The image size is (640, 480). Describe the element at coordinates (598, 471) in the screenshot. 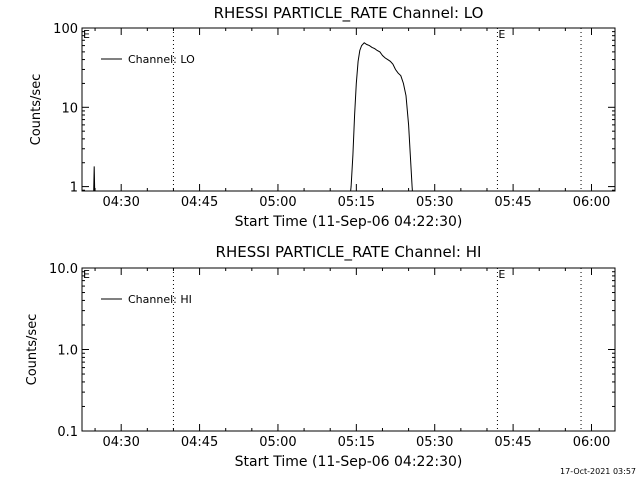

I see `plot-timestamp: 17-Oct-2021 03:57` at that location.